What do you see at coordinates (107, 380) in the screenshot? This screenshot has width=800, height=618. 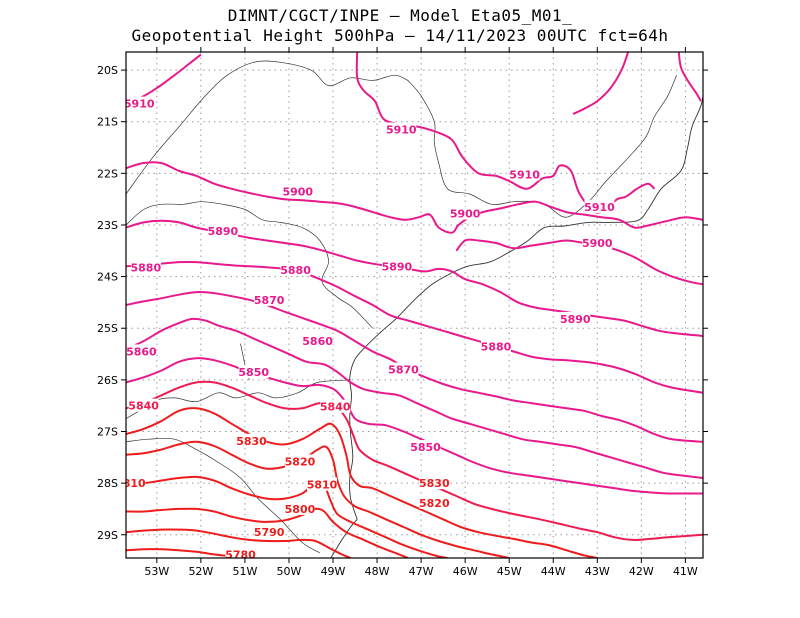 I see `y-tick-label: 26S` at bounding box center [107, 380].